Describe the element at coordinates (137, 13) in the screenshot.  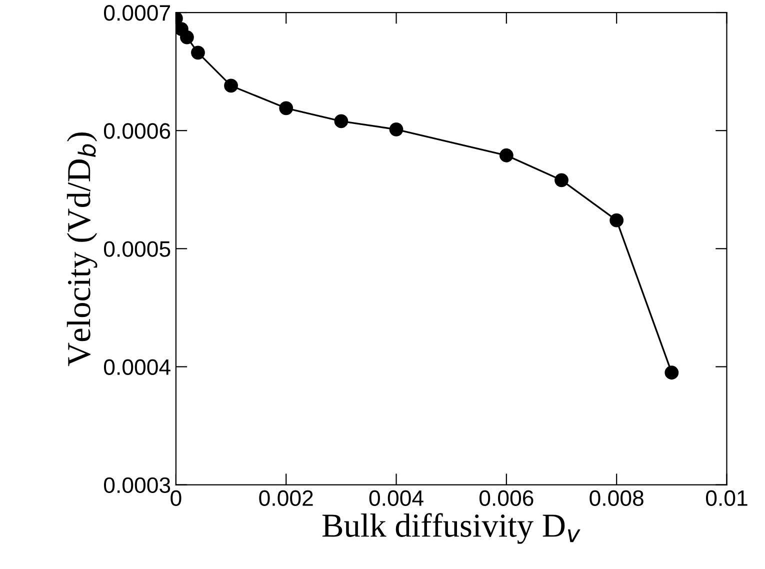
I see `y-tick-label: 0.0007` at that location.